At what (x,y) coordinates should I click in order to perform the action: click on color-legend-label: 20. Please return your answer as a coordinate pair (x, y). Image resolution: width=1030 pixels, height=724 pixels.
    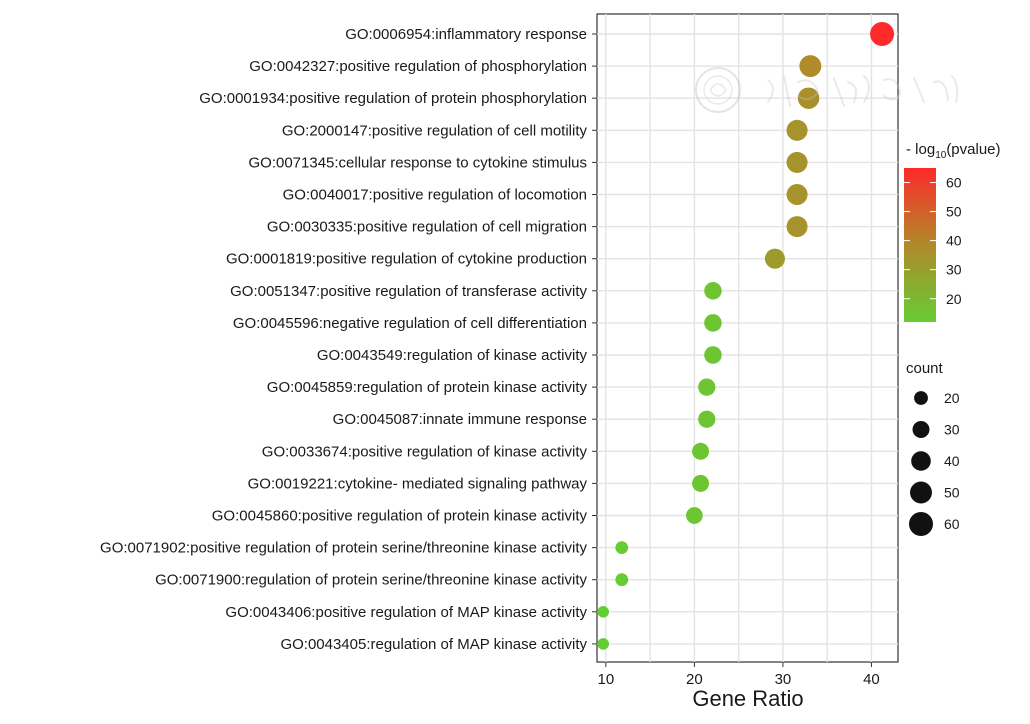
    Looking at the image, I should click on (954, 299).